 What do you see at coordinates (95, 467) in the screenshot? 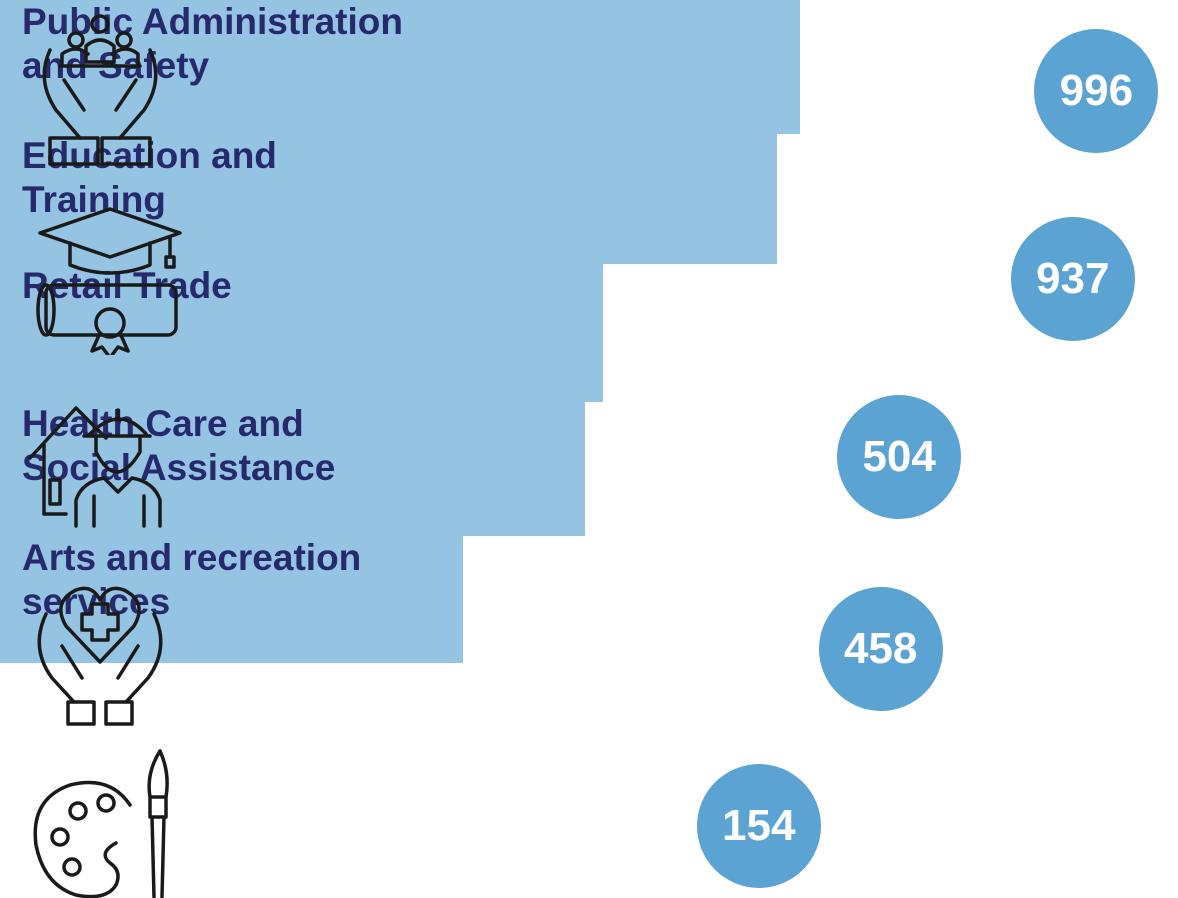
I see `icon-retail` at bounding box center [95, 467].